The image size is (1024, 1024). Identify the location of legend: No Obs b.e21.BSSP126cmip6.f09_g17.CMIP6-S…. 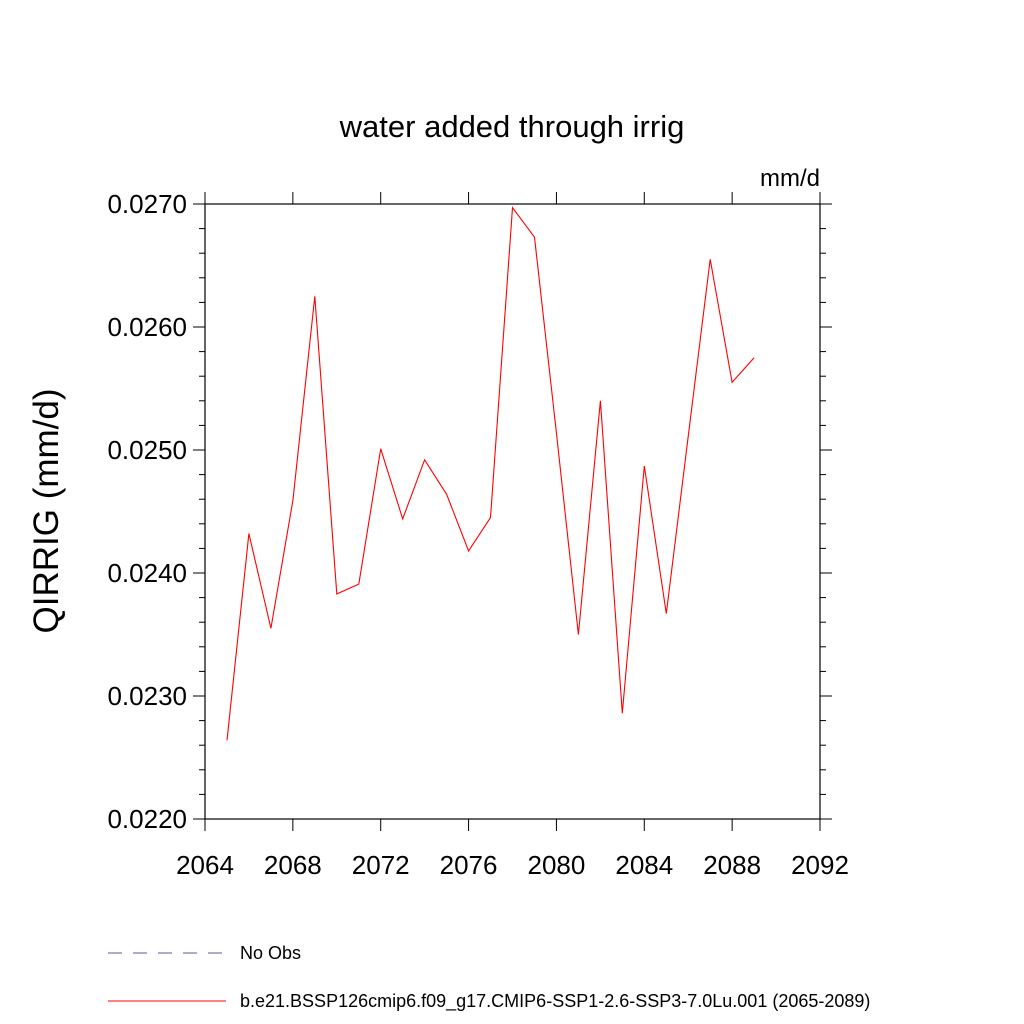
(489, 977).